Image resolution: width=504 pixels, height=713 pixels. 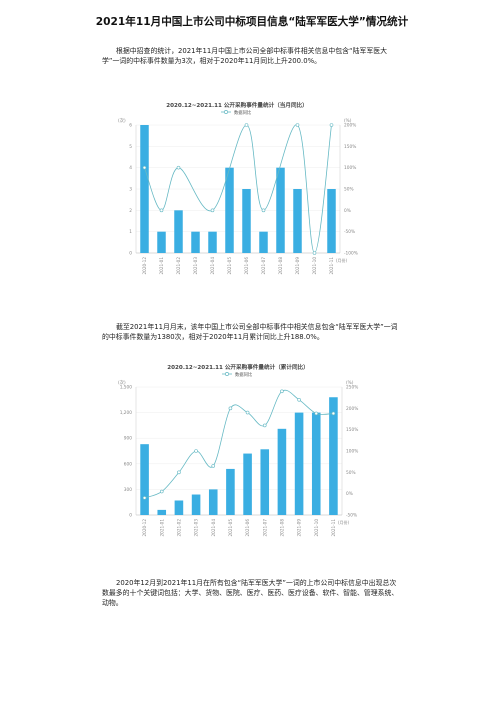 What do you see at coordinates (352, 430) in the screenshot?
I see `y2-tick-label: 150%` at bounding box center [352, 430].